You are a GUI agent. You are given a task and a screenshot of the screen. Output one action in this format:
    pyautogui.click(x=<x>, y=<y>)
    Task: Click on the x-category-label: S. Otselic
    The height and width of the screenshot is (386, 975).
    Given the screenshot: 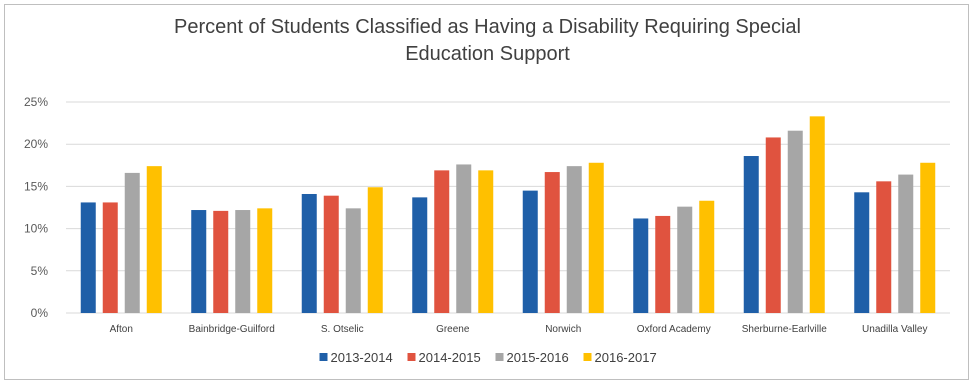 What is the action you would take?
    pyautogui.click(x=342, y=329)
    